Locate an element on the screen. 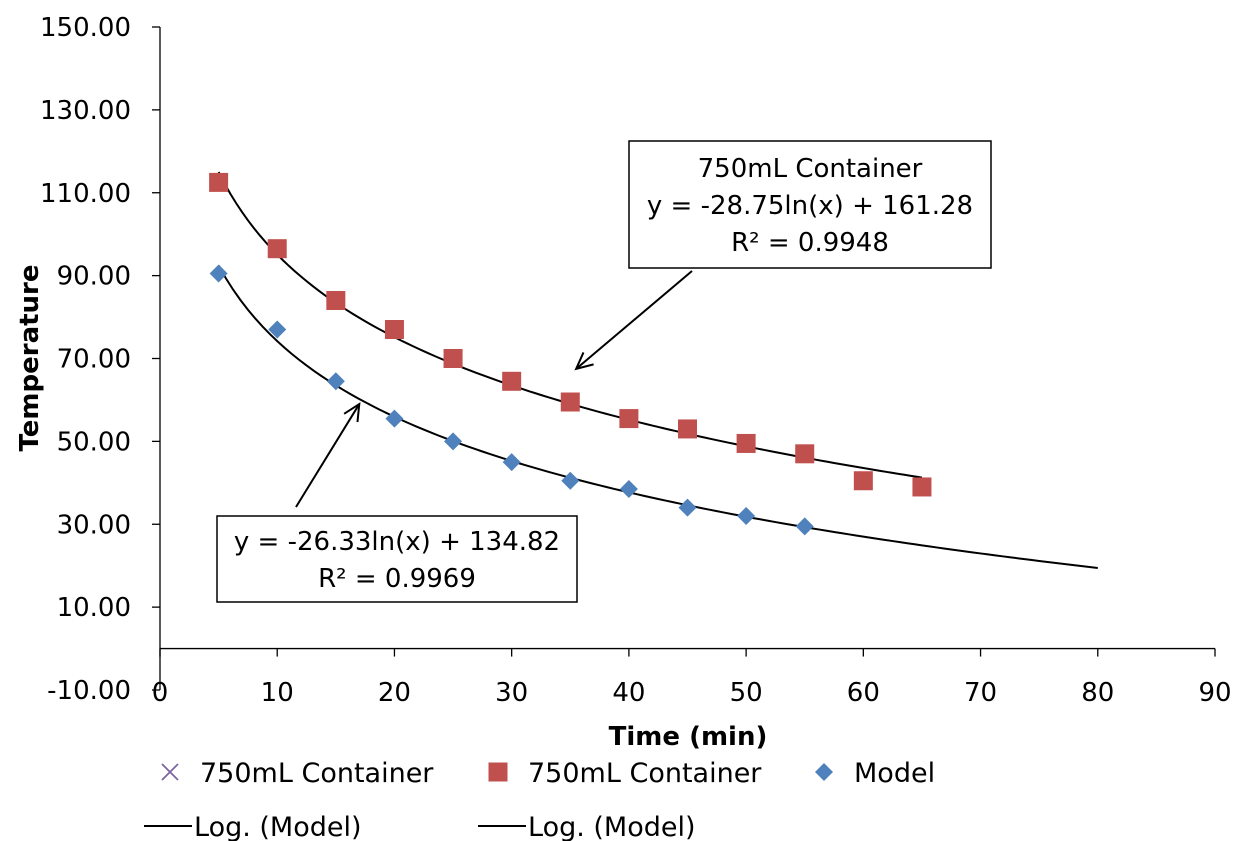 This screenshot has height=841, width=1244. y-tick-label: -10.00 is located at coordinates (89, 691).